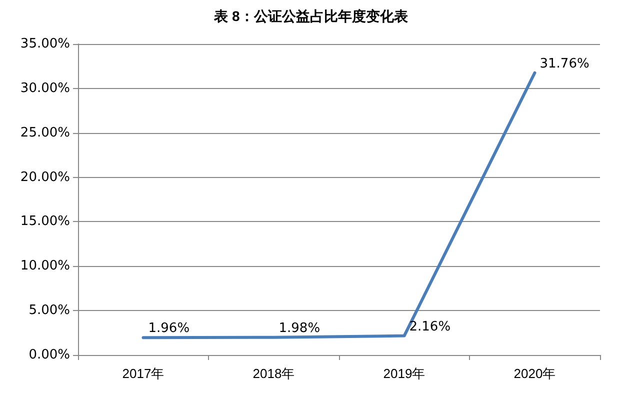  What do you see at coordinates (299, 328) in the screenshot?
I see `data-label: 1.98%` at bounding box center [299, 328].